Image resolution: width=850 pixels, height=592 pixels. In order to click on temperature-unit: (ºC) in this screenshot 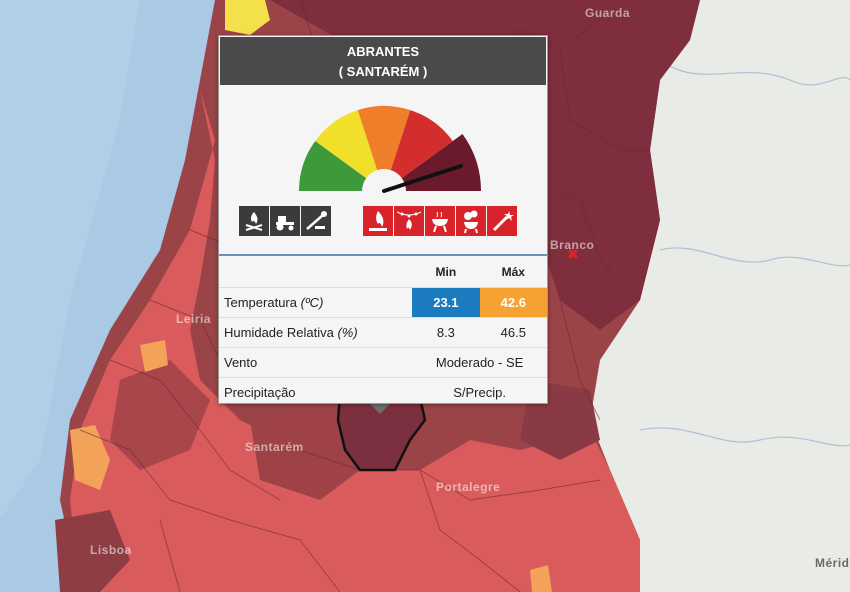, I will do `click(312, 302)`.